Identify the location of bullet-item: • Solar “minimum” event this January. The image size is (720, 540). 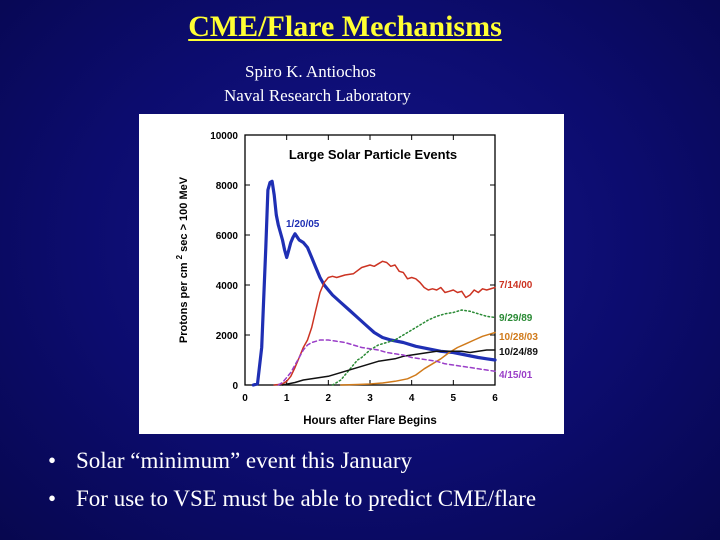
(292, 465).